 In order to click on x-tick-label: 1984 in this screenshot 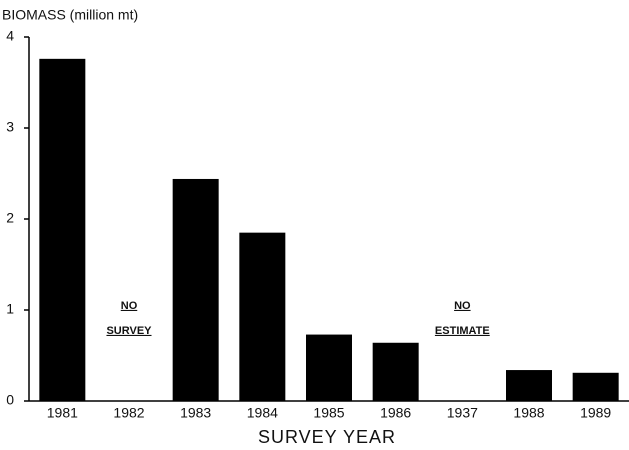, I will do `click(262, 413)`.